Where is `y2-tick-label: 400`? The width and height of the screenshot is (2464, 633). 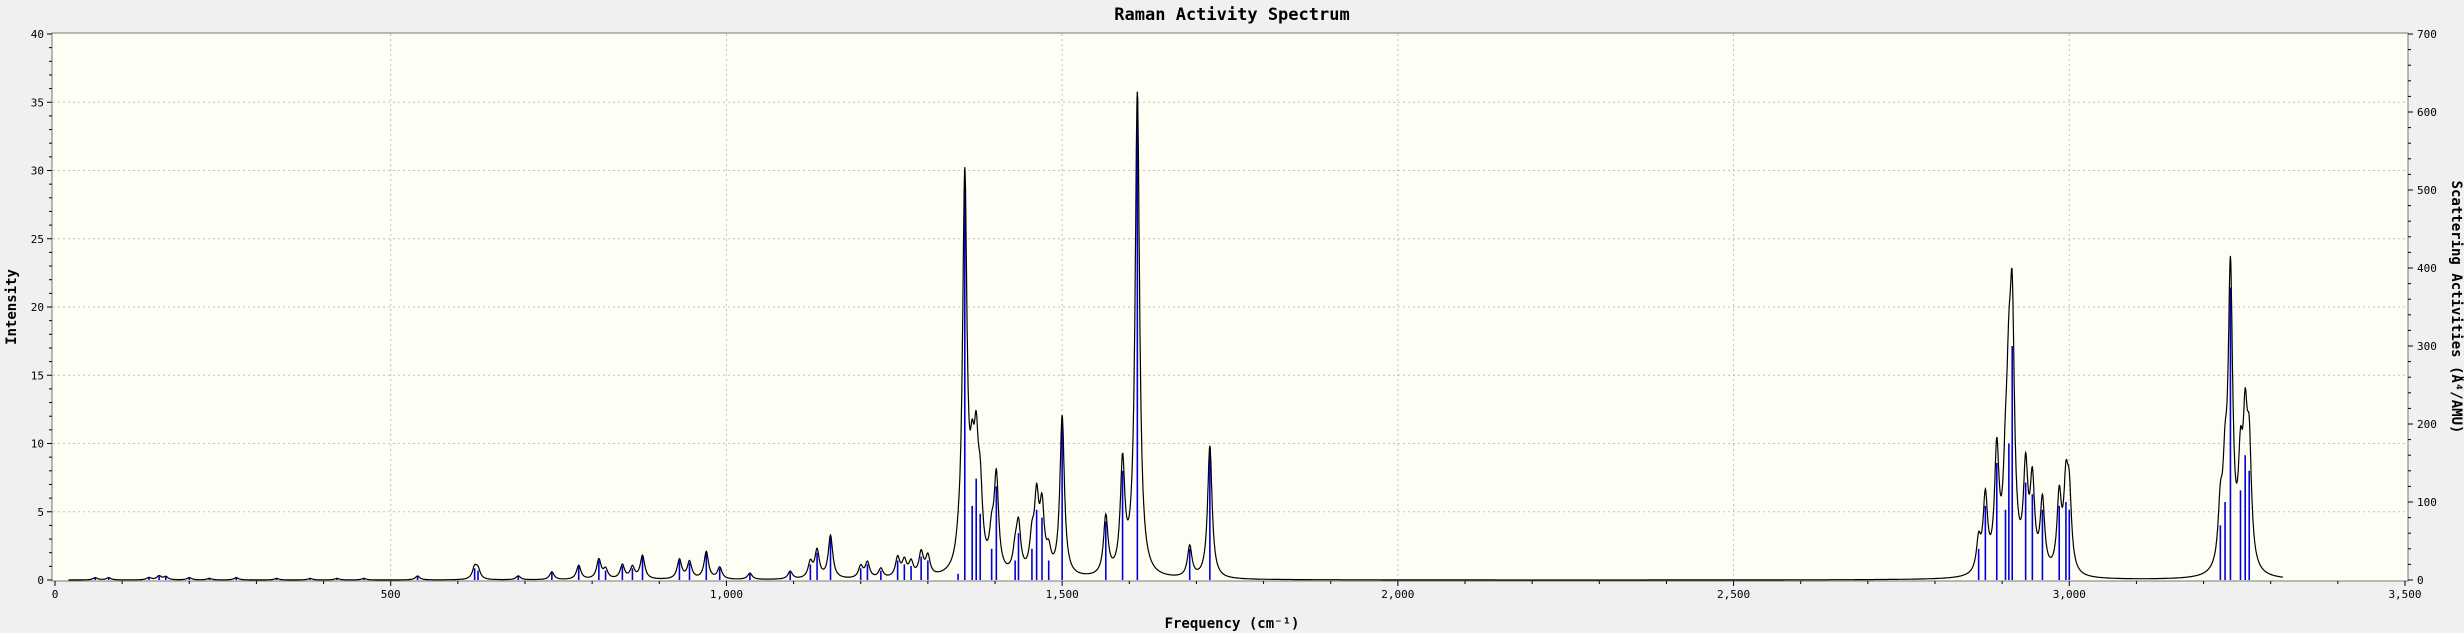 y2-tick-label: 400 is located at coordinates (2427, 268).